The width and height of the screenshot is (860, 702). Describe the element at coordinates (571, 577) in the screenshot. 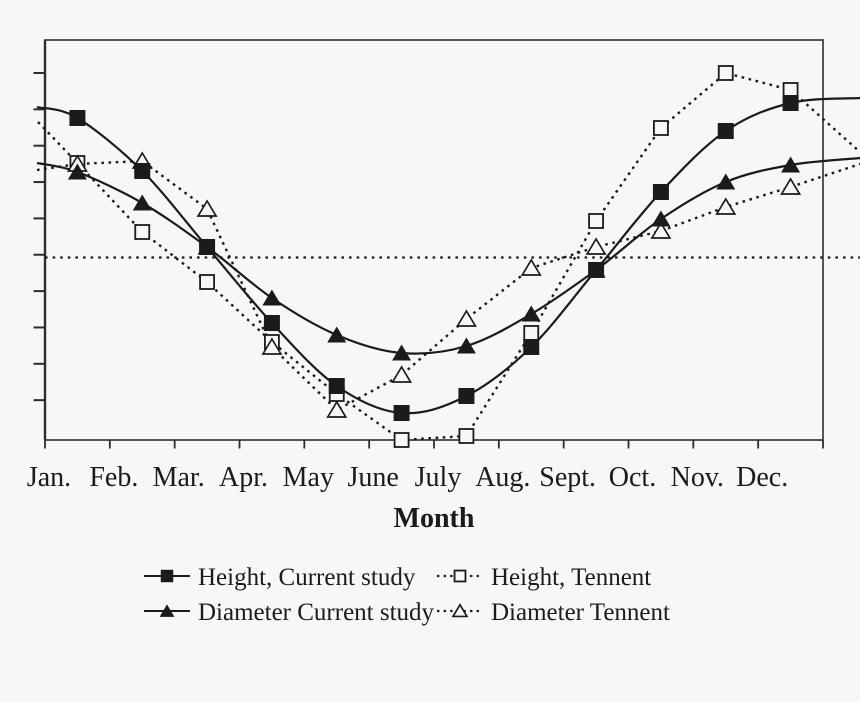

I see `legend-label-height-tennent: Height, Tennent` at that location.